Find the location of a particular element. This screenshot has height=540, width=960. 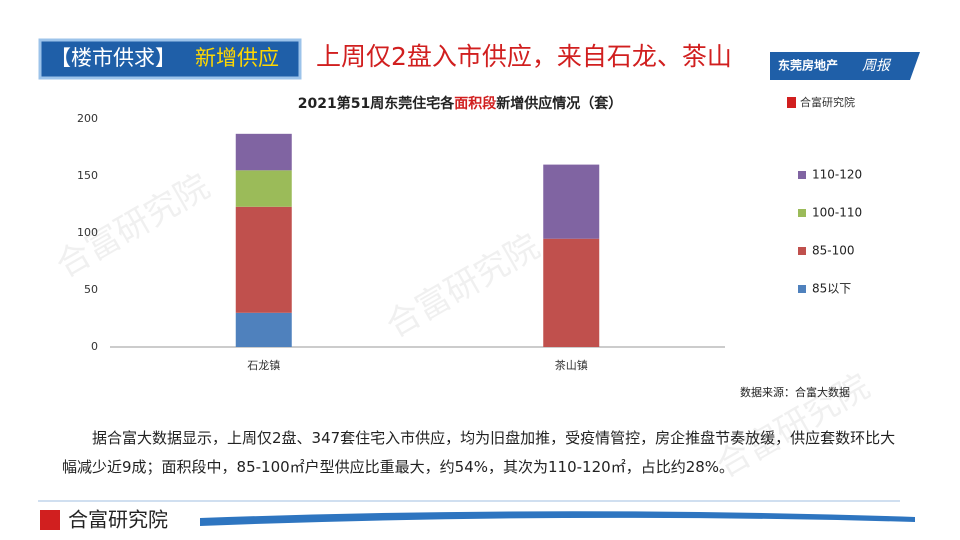

title-part: 面积段 is located at coordinates (475, 103).